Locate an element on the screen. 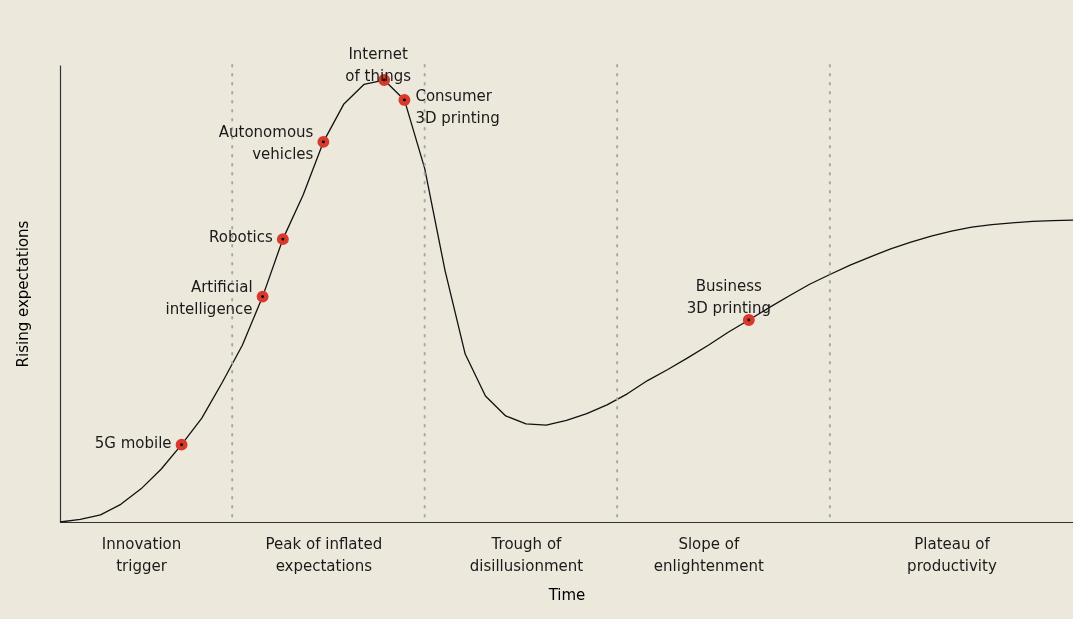  annotation: 5G mobile is located at coordinates (133, 442).